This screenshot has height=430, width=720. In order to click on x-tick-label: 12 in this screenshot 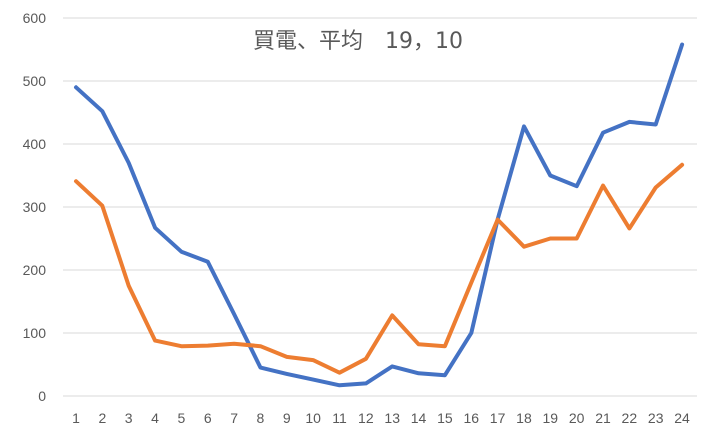, I will do `click(366, 418)`.